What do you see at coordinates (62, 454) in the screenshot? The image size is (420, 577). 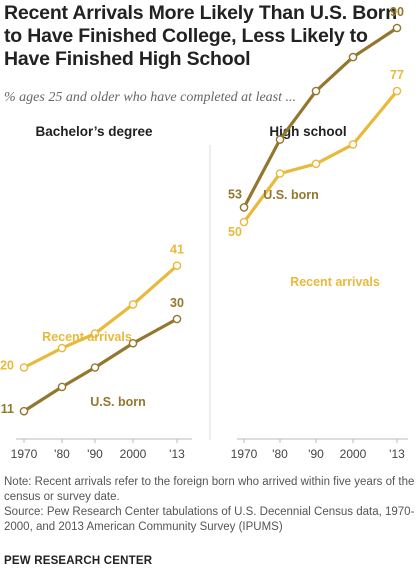 I see `x-tick-label-0-1: '80` at bounding box center [62, 454].